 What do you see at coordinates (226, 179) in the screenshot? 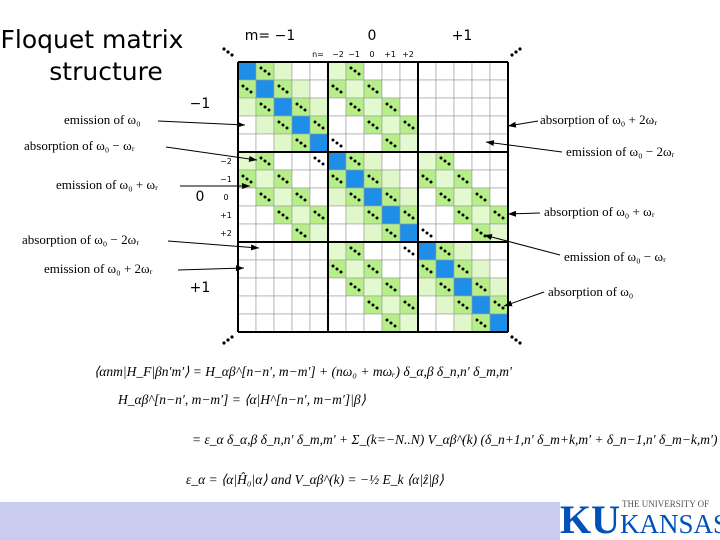
I see `row-n-label: −1` at bounding box center [226, 179].